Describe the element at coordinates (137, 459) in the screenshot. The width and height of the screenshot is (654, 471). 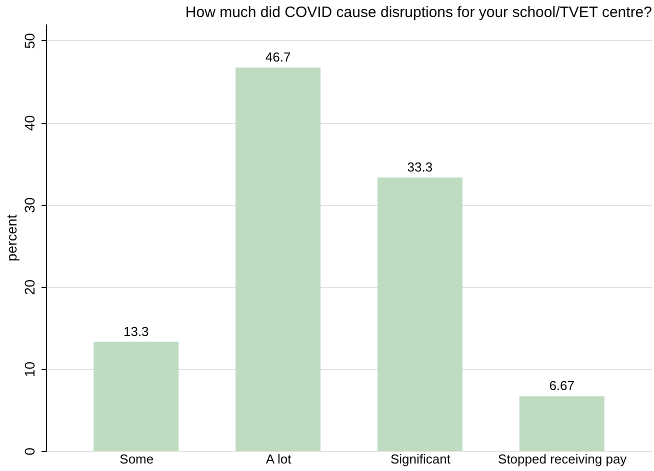
I see `x-tick-label: Some` at that location.